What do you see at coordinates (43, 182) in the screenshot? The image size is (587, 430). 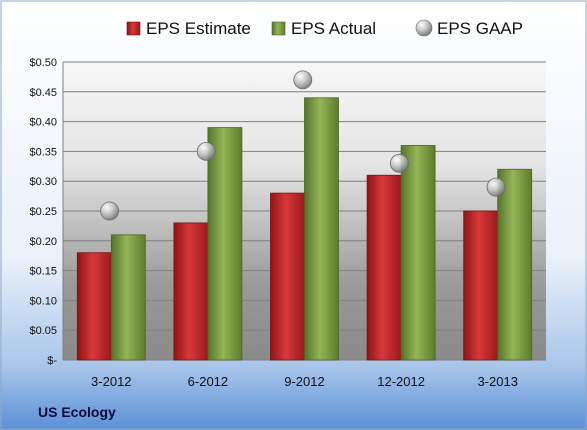 I see `y-tick-label: $0.30` at bounding box center [43, 182].